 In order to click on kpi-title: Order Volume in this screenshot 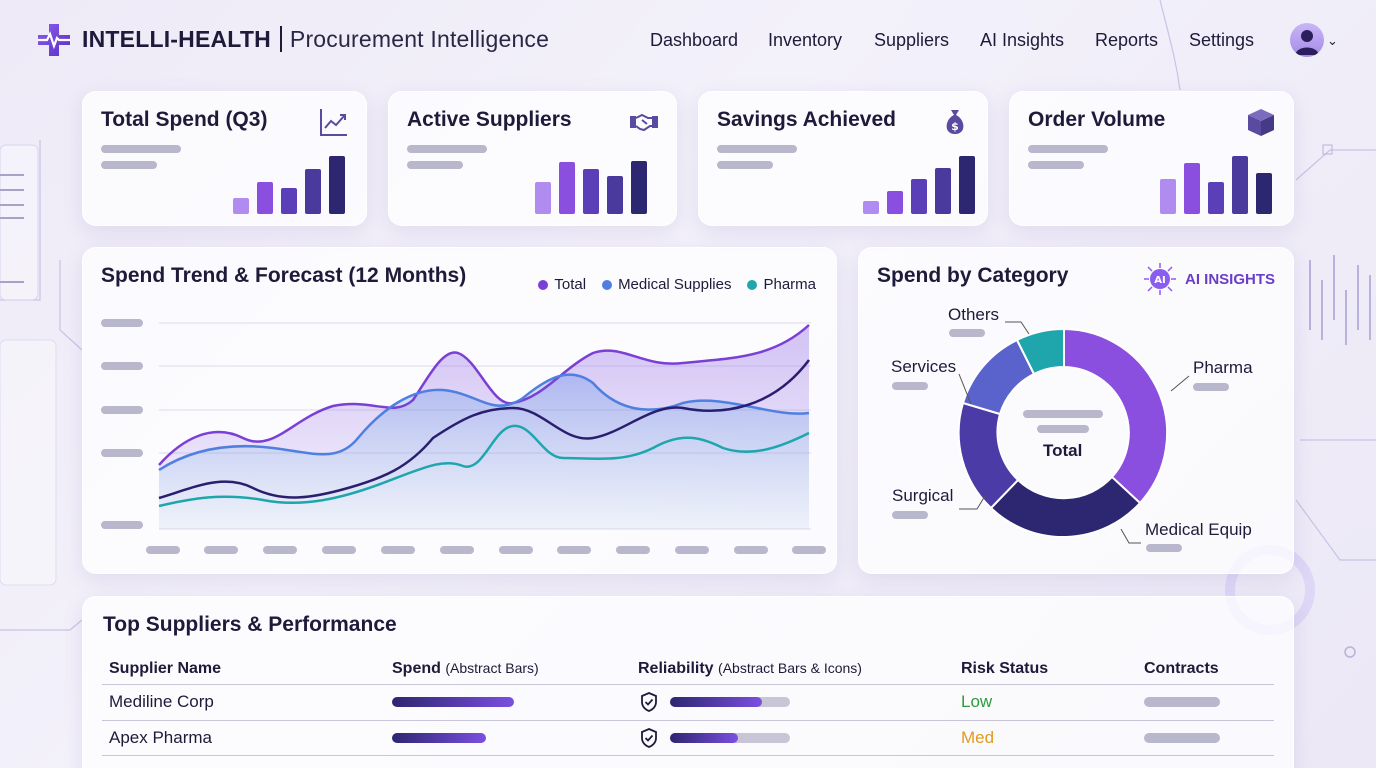, I will do `click(1097, 119)`.